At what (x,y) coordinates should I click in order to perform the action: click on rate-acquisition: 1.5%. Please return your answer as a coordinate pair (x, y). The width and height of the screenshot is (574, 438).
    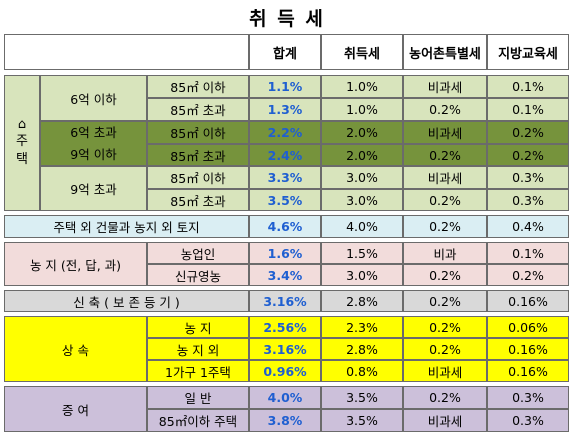
    Looking at the image, I should click on (362, 253).